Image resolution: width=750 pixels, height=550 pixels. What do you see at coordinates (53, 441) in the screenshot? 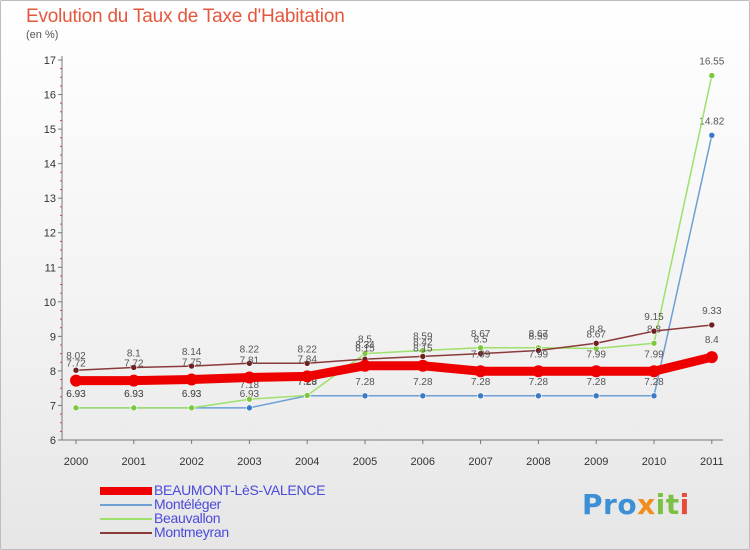
I see `y-tick-label: 6` at bounding box center [53, 441].